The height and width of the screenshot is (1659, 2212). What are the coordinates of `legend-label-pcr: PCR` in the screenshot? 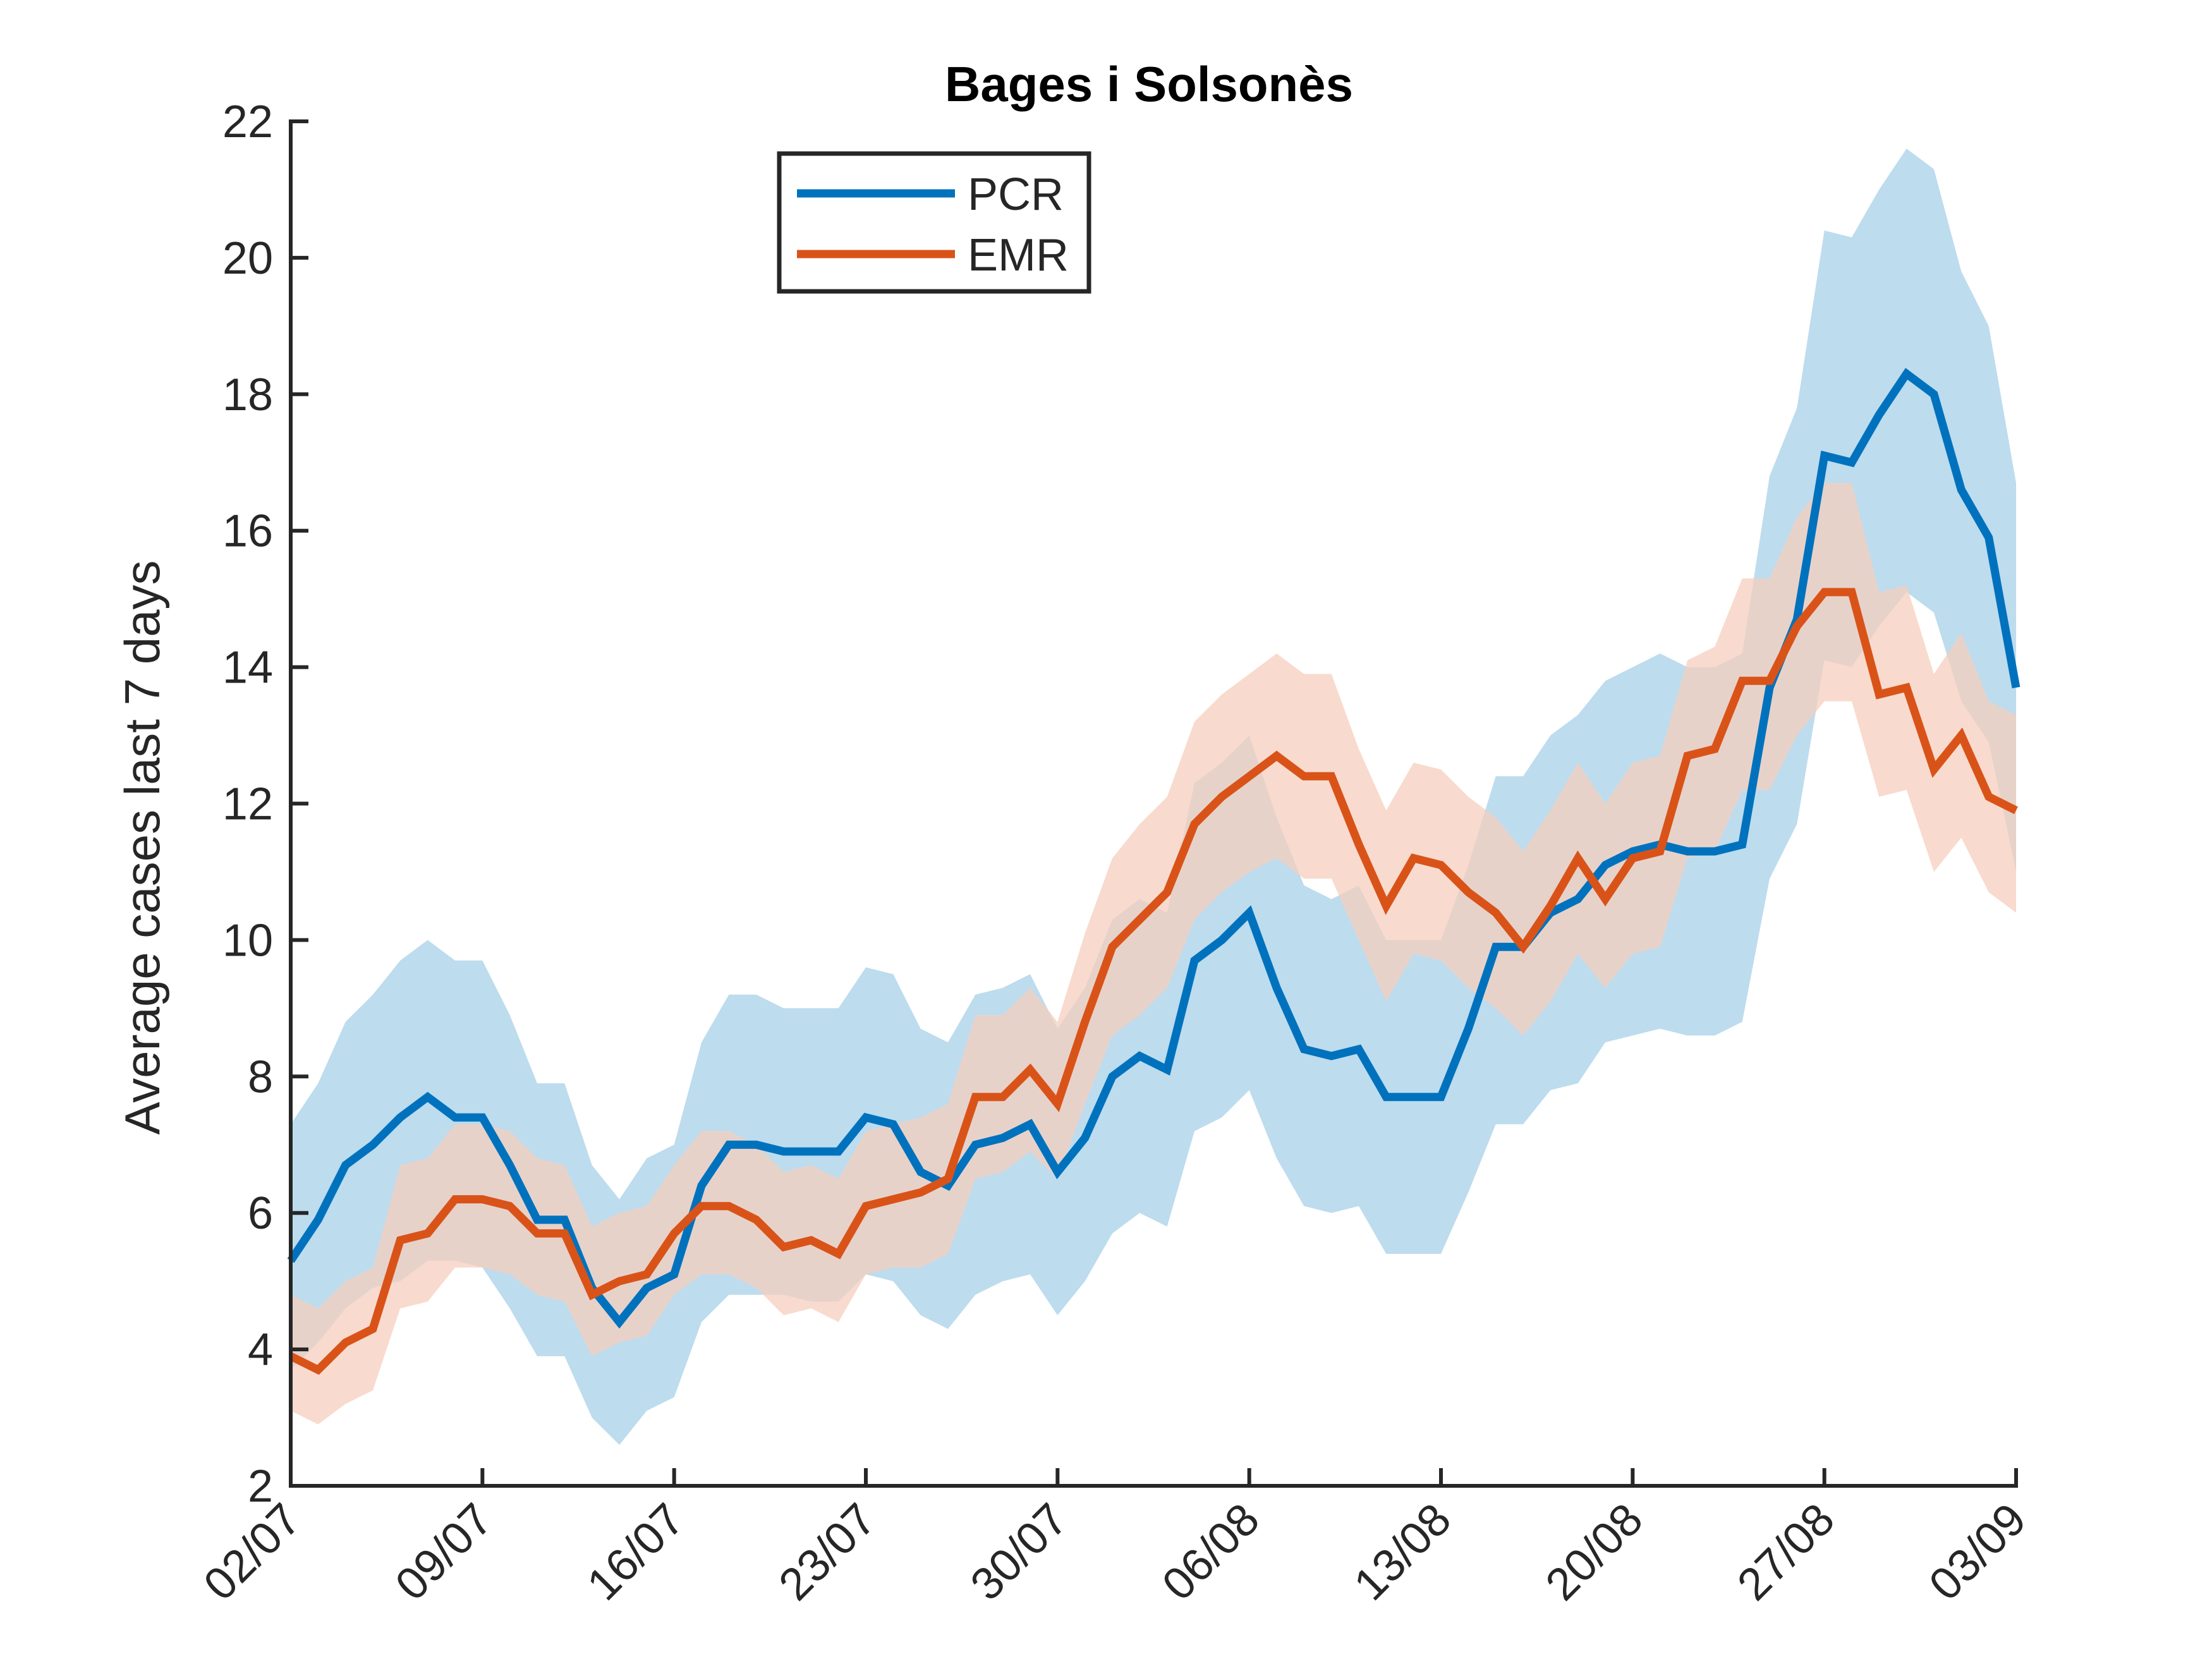 It's located at (1016, 194).